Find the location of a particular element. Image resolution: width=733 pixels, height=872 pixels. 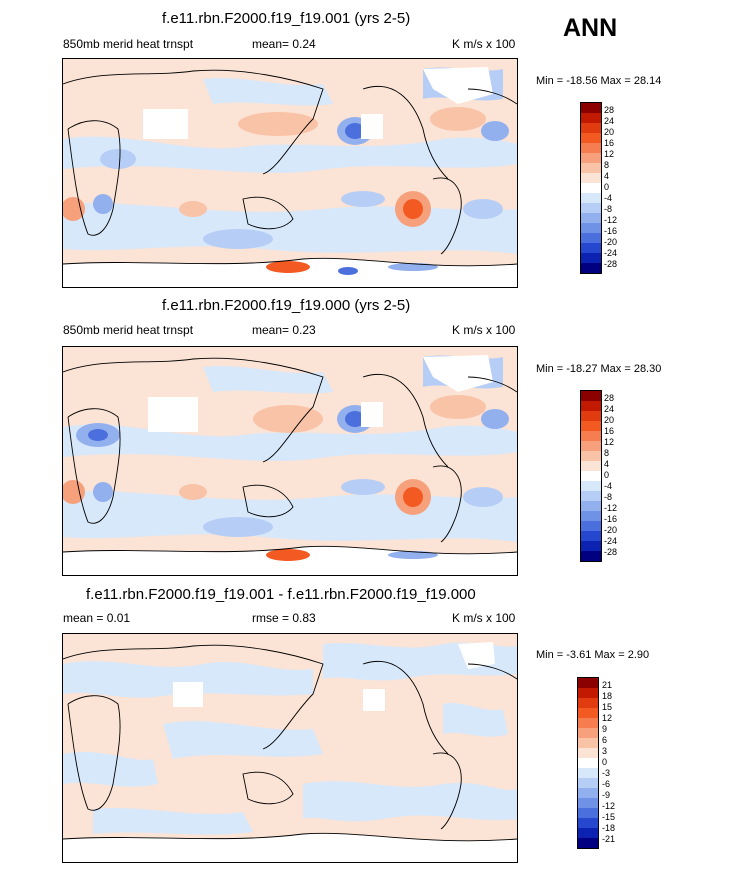

panel-2-variable-label: 850mb merid heat trnspt is located at coordinates (128, 330).